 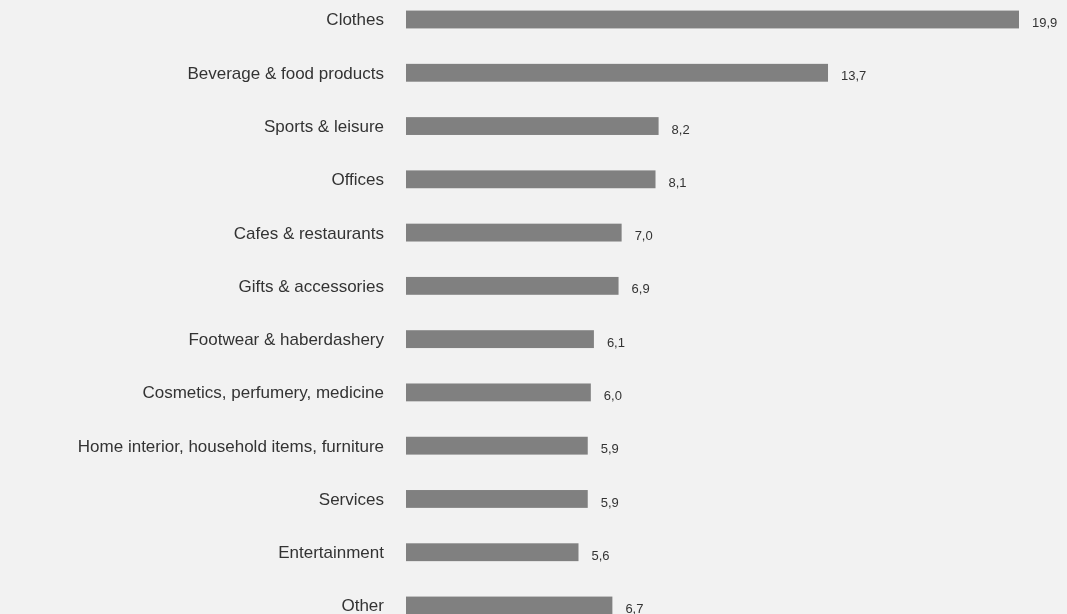 I want to click on data-label: 19,9, so click(x=1045, y=23).